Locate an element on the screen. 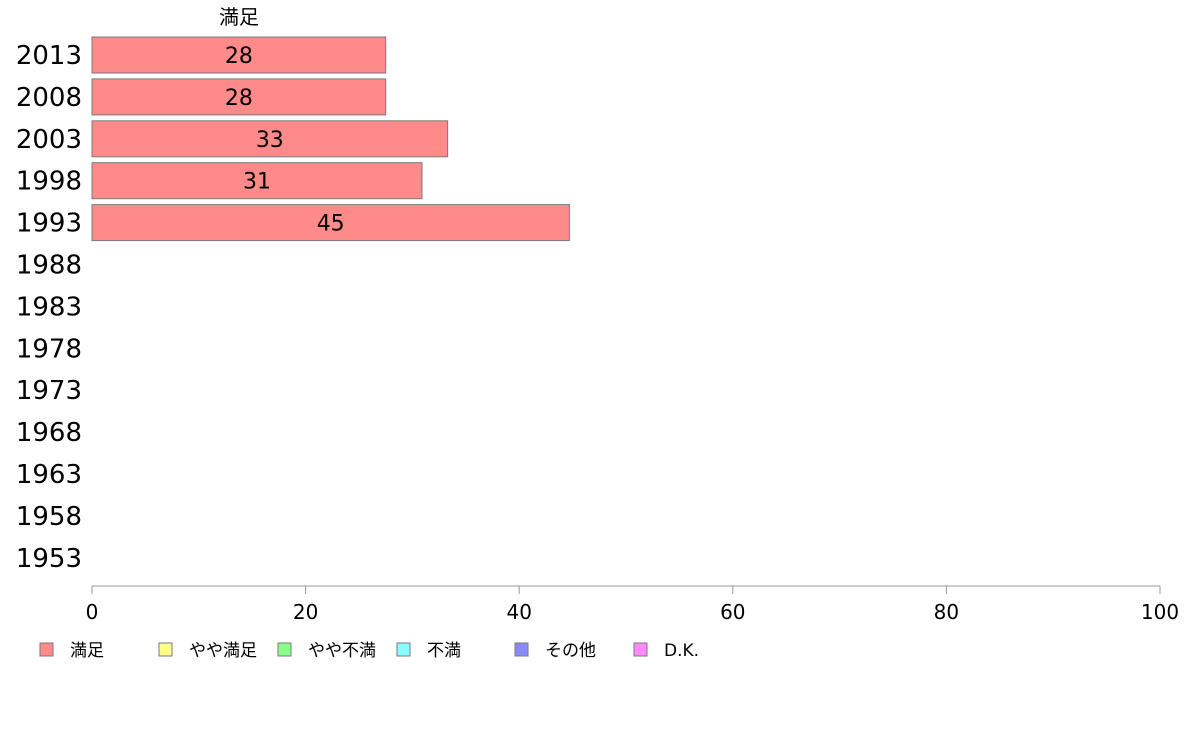 Image resolution: width=1188 pixels, height=736 pixels. legend: 満足 やや満足 やや不満 不満 その他 D.K. is located at coordinates (369, 651).